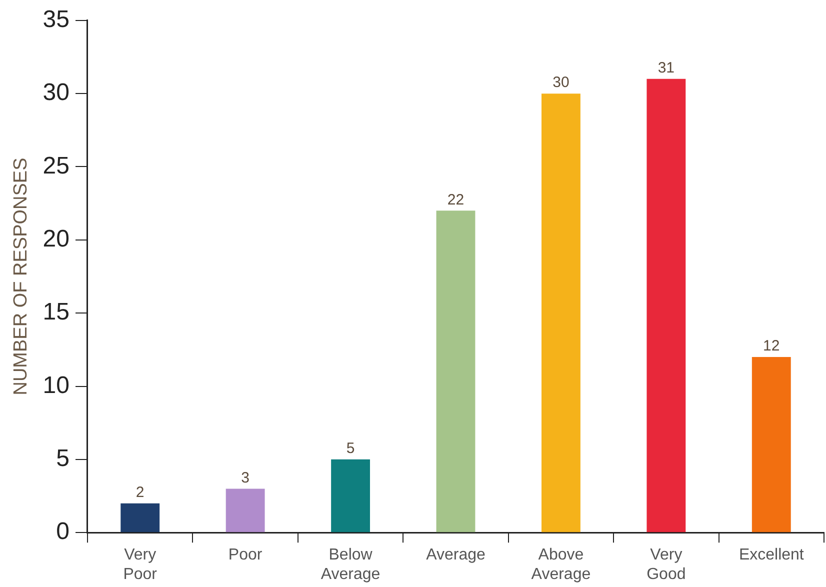 The image size is (826, 587). I want to click on data-label: 22, so click(455, 199).